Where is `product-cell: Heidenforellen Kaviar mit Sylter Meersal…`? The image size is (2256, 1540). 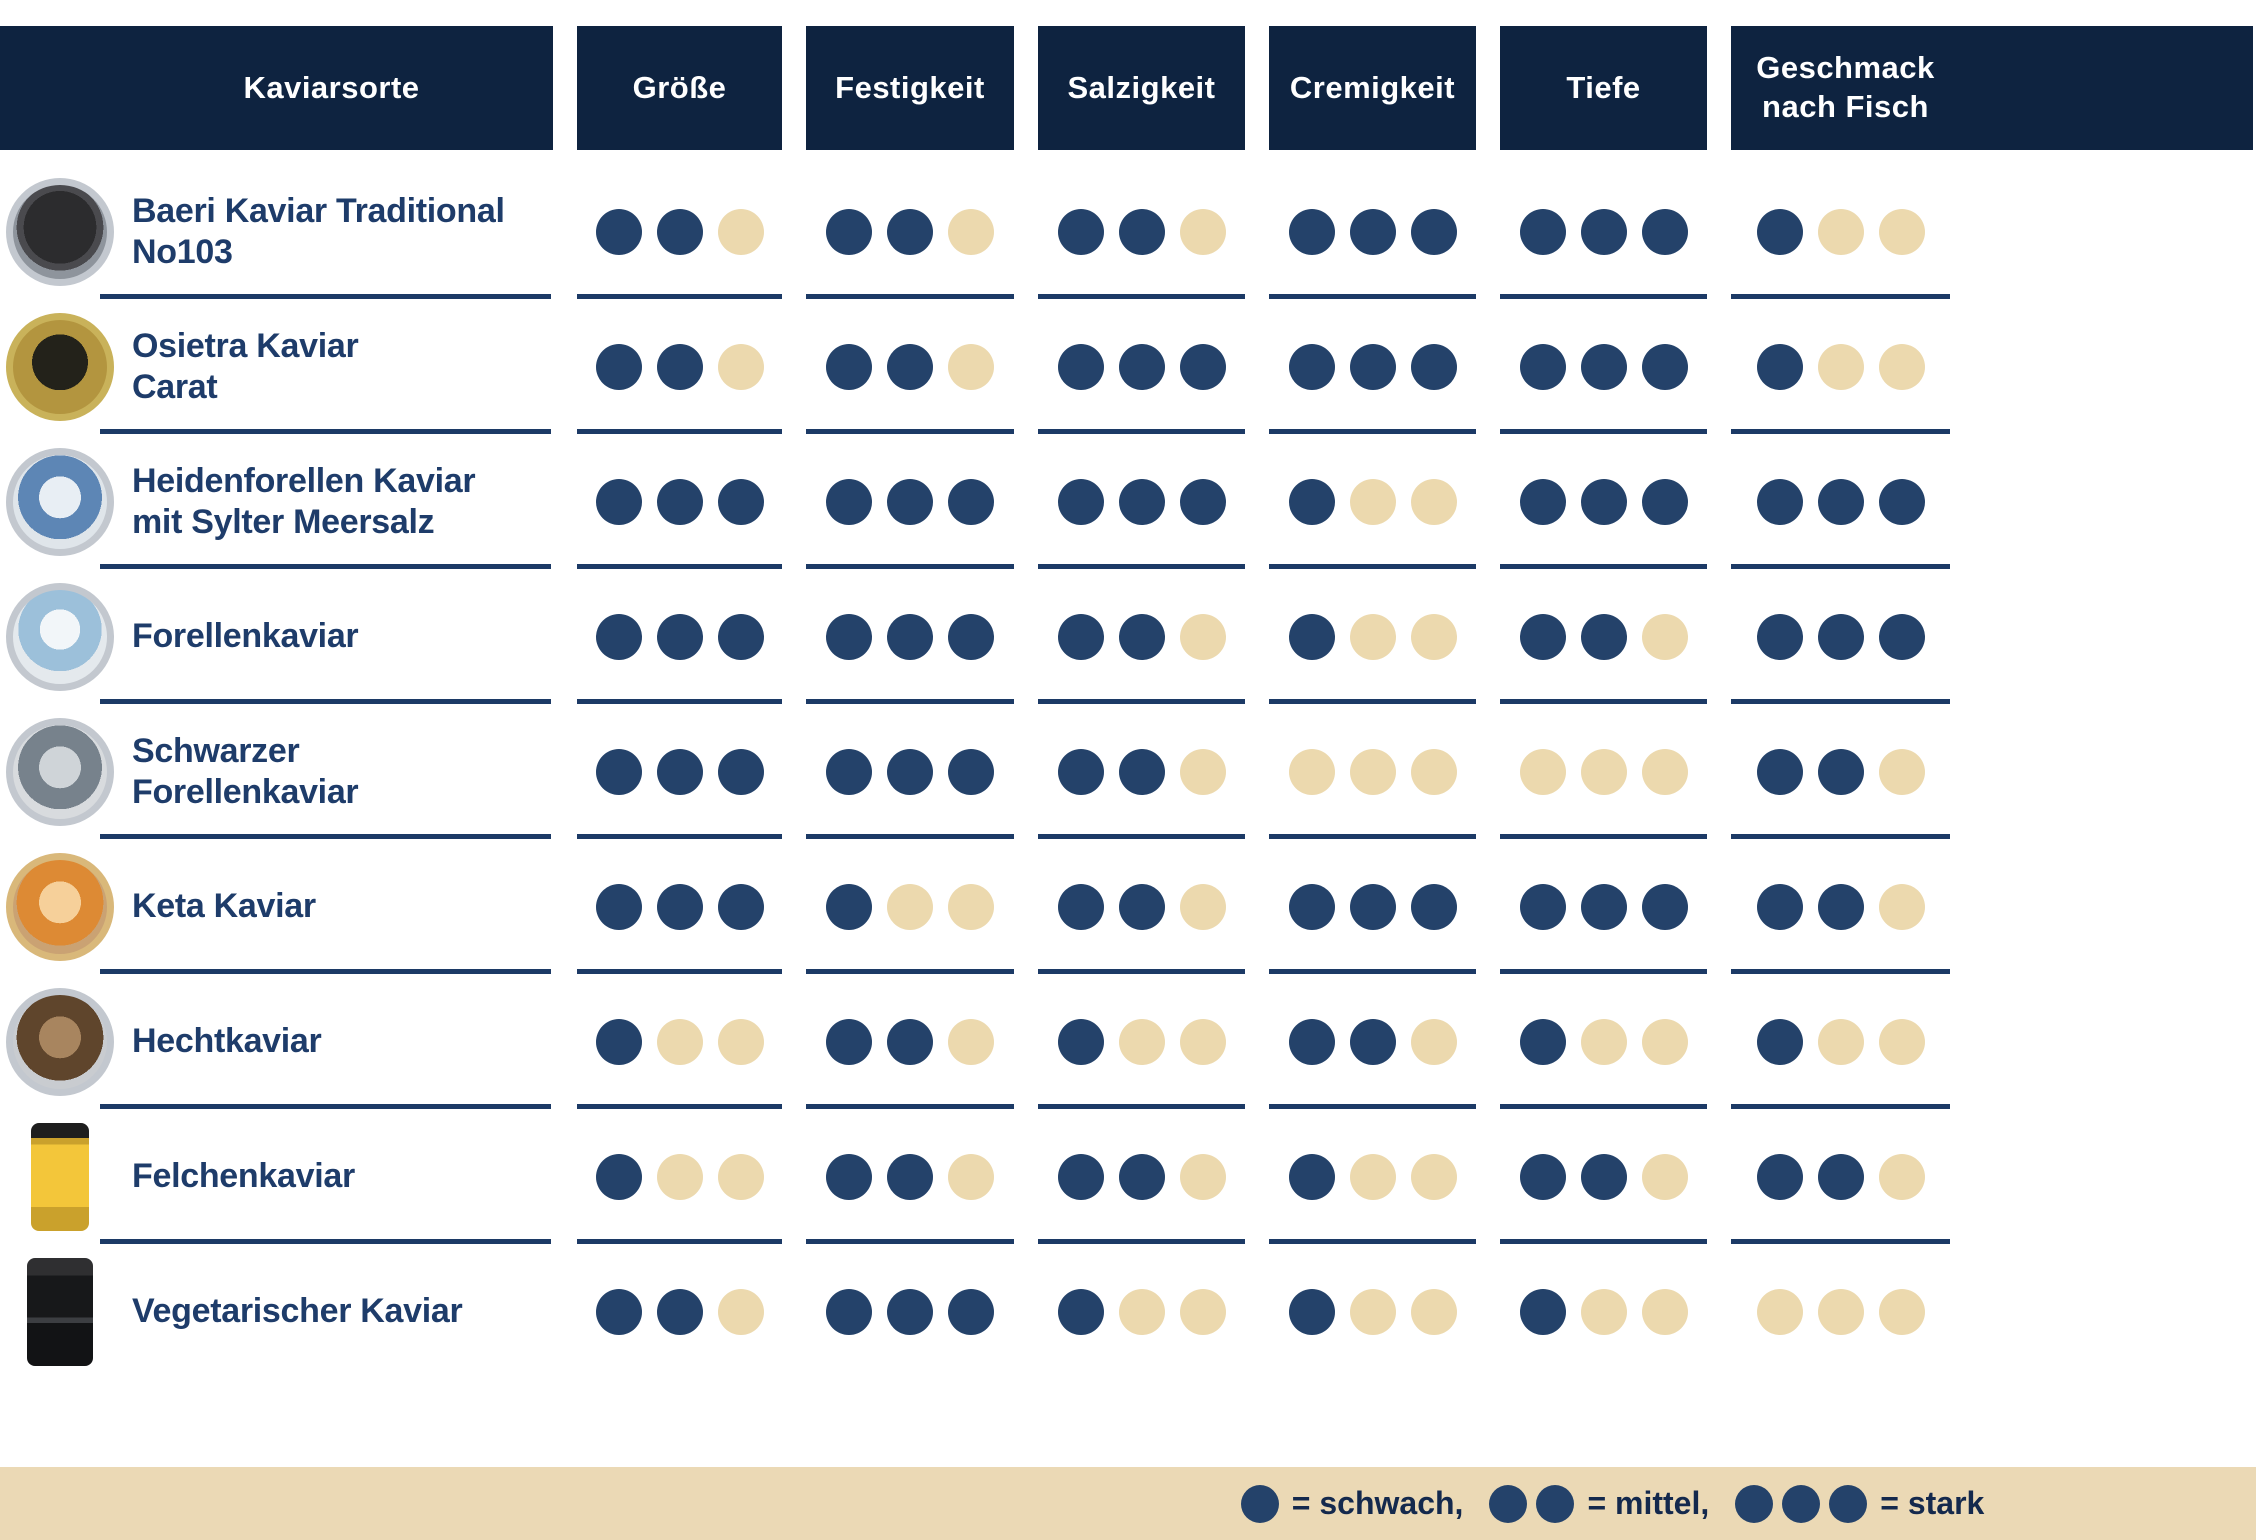 product-cell: Heidenforellen Kaviar mit Sylter Meersal… is located at coordinates (276, 501).